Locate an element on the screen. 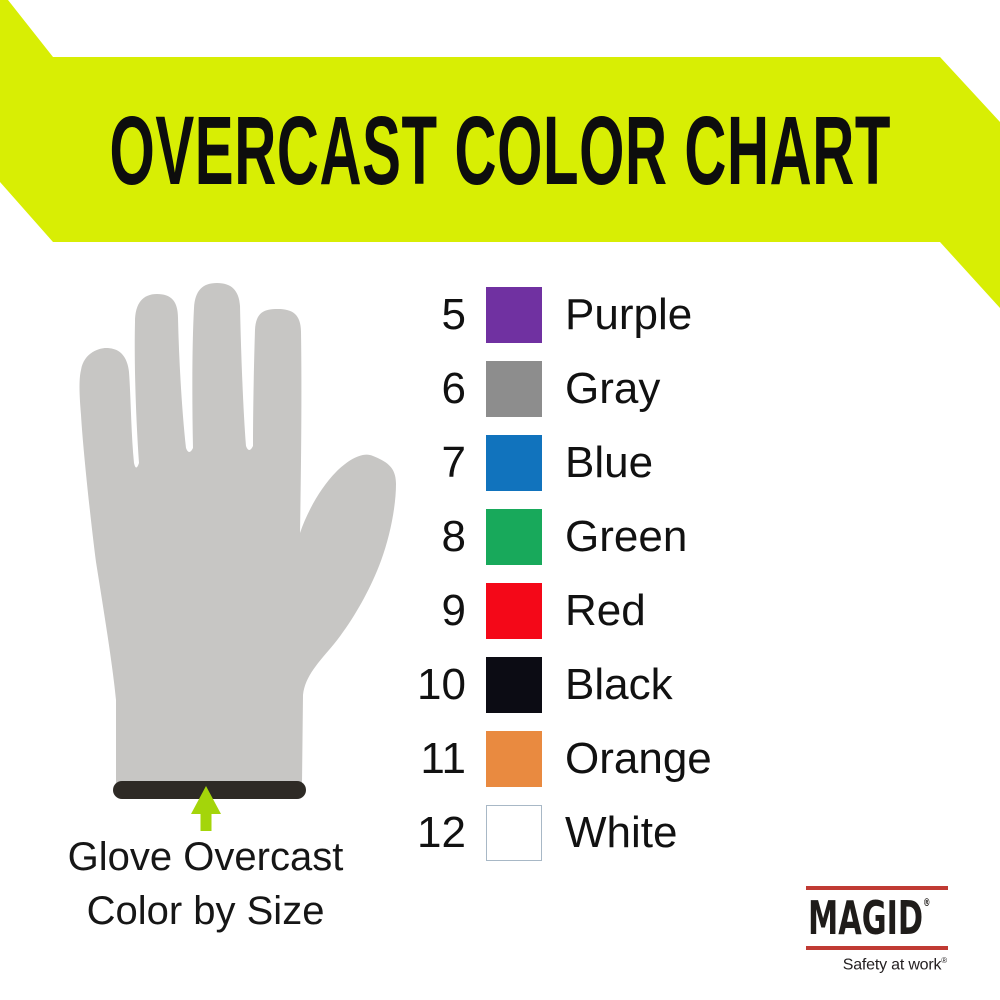  size-number: 10 is located at coordinates (441, 684).